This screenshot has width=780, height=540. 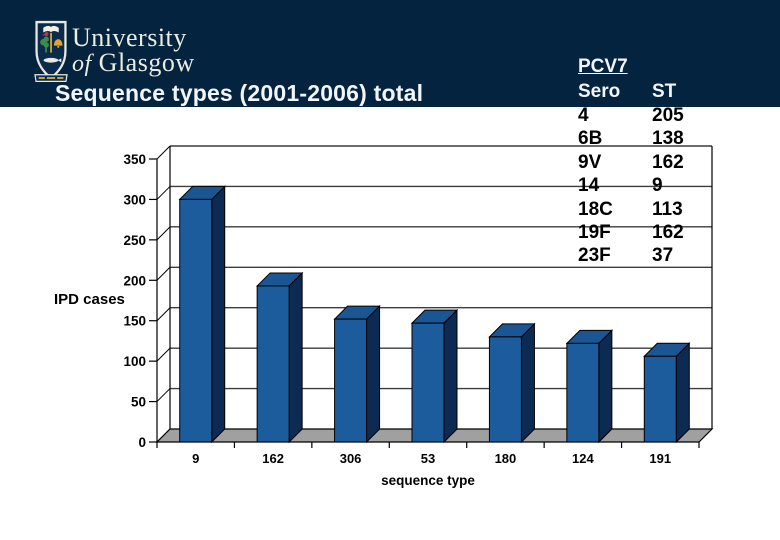 What do you see at coordinates (239, 93) in the screenshot?
I see `slide-title: Sequence types (2001-2006) total` at bounding box center [239, 93].